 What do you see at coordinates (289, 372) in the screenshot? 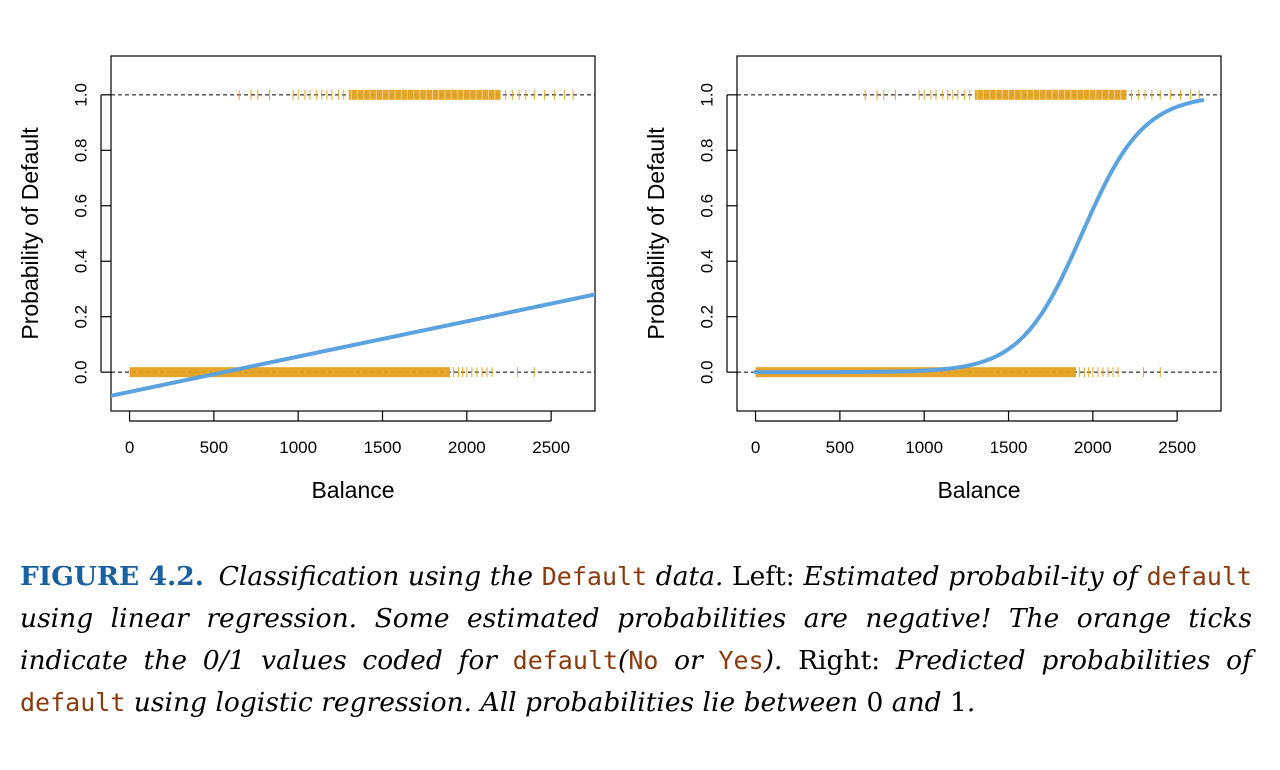
I see `rug-tick-no-band` at bounding box center [289, 372].